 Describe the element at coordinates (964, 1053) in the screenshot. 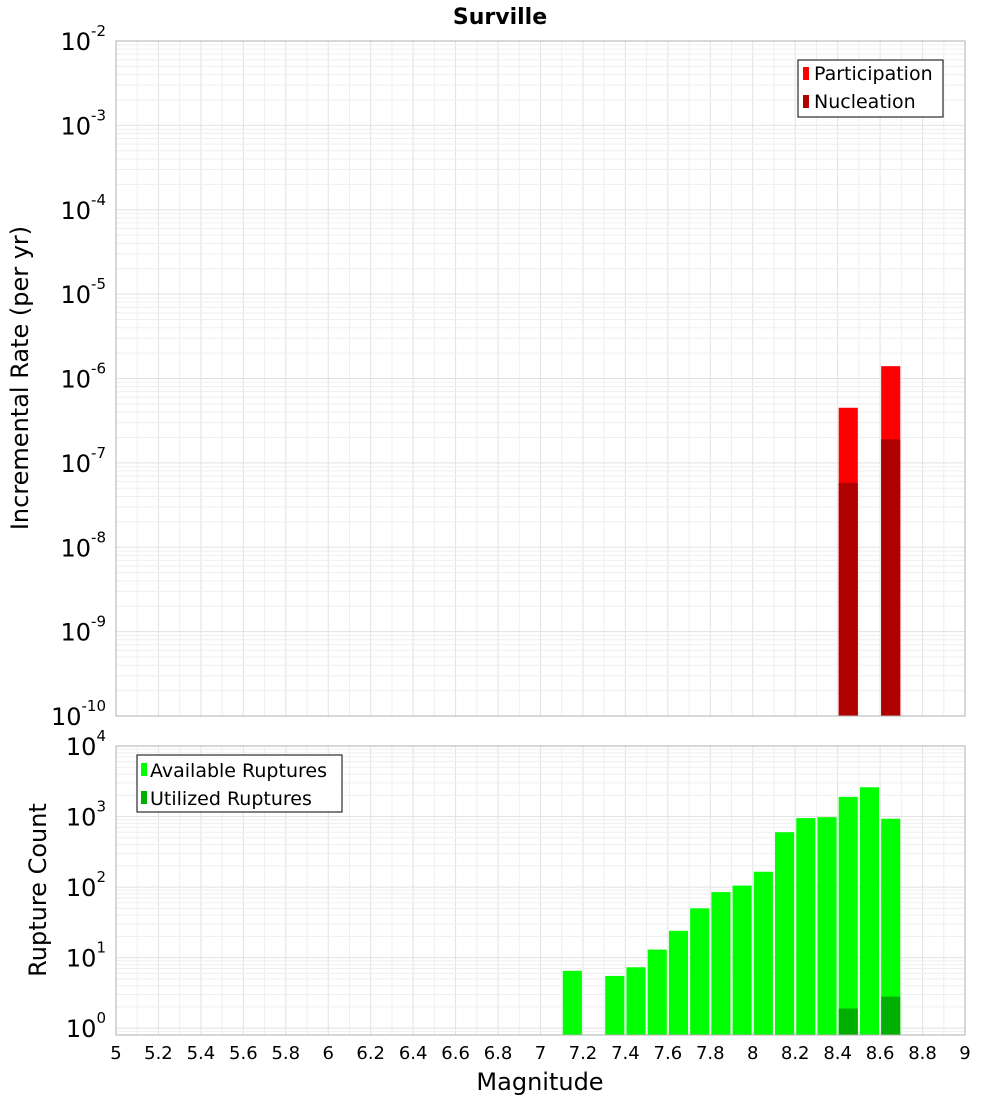

I see `x-tick-label: 9` at that location.